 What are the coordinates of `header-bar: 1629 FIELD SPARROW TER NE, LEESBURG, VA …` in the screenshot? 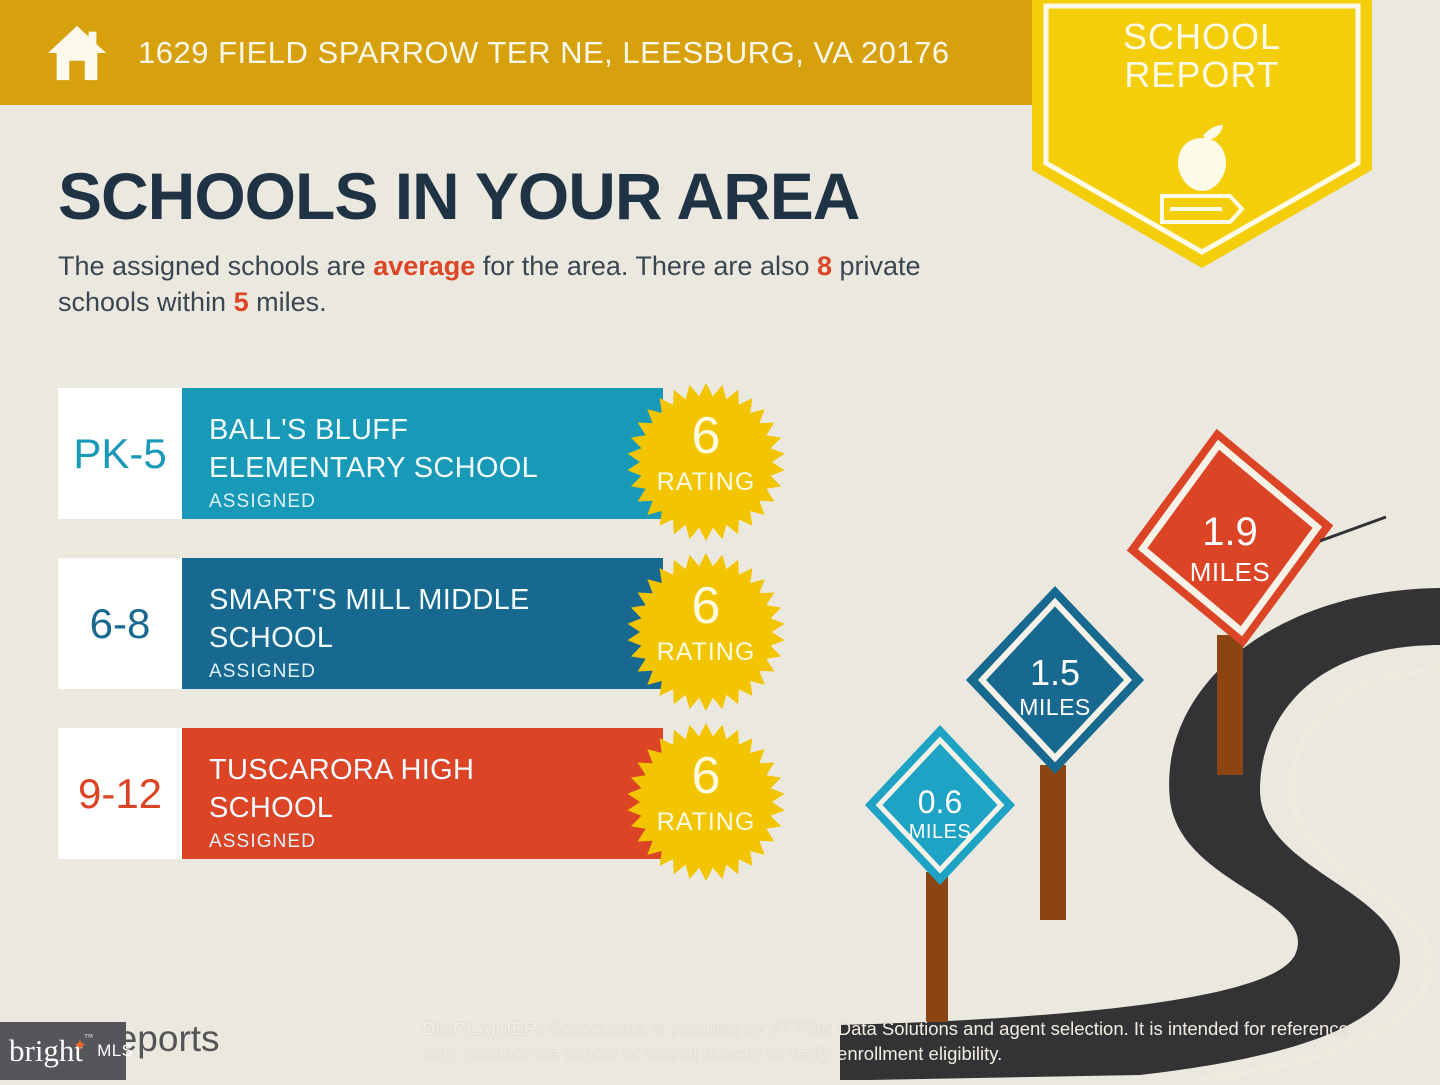 It's located at (516, 52).